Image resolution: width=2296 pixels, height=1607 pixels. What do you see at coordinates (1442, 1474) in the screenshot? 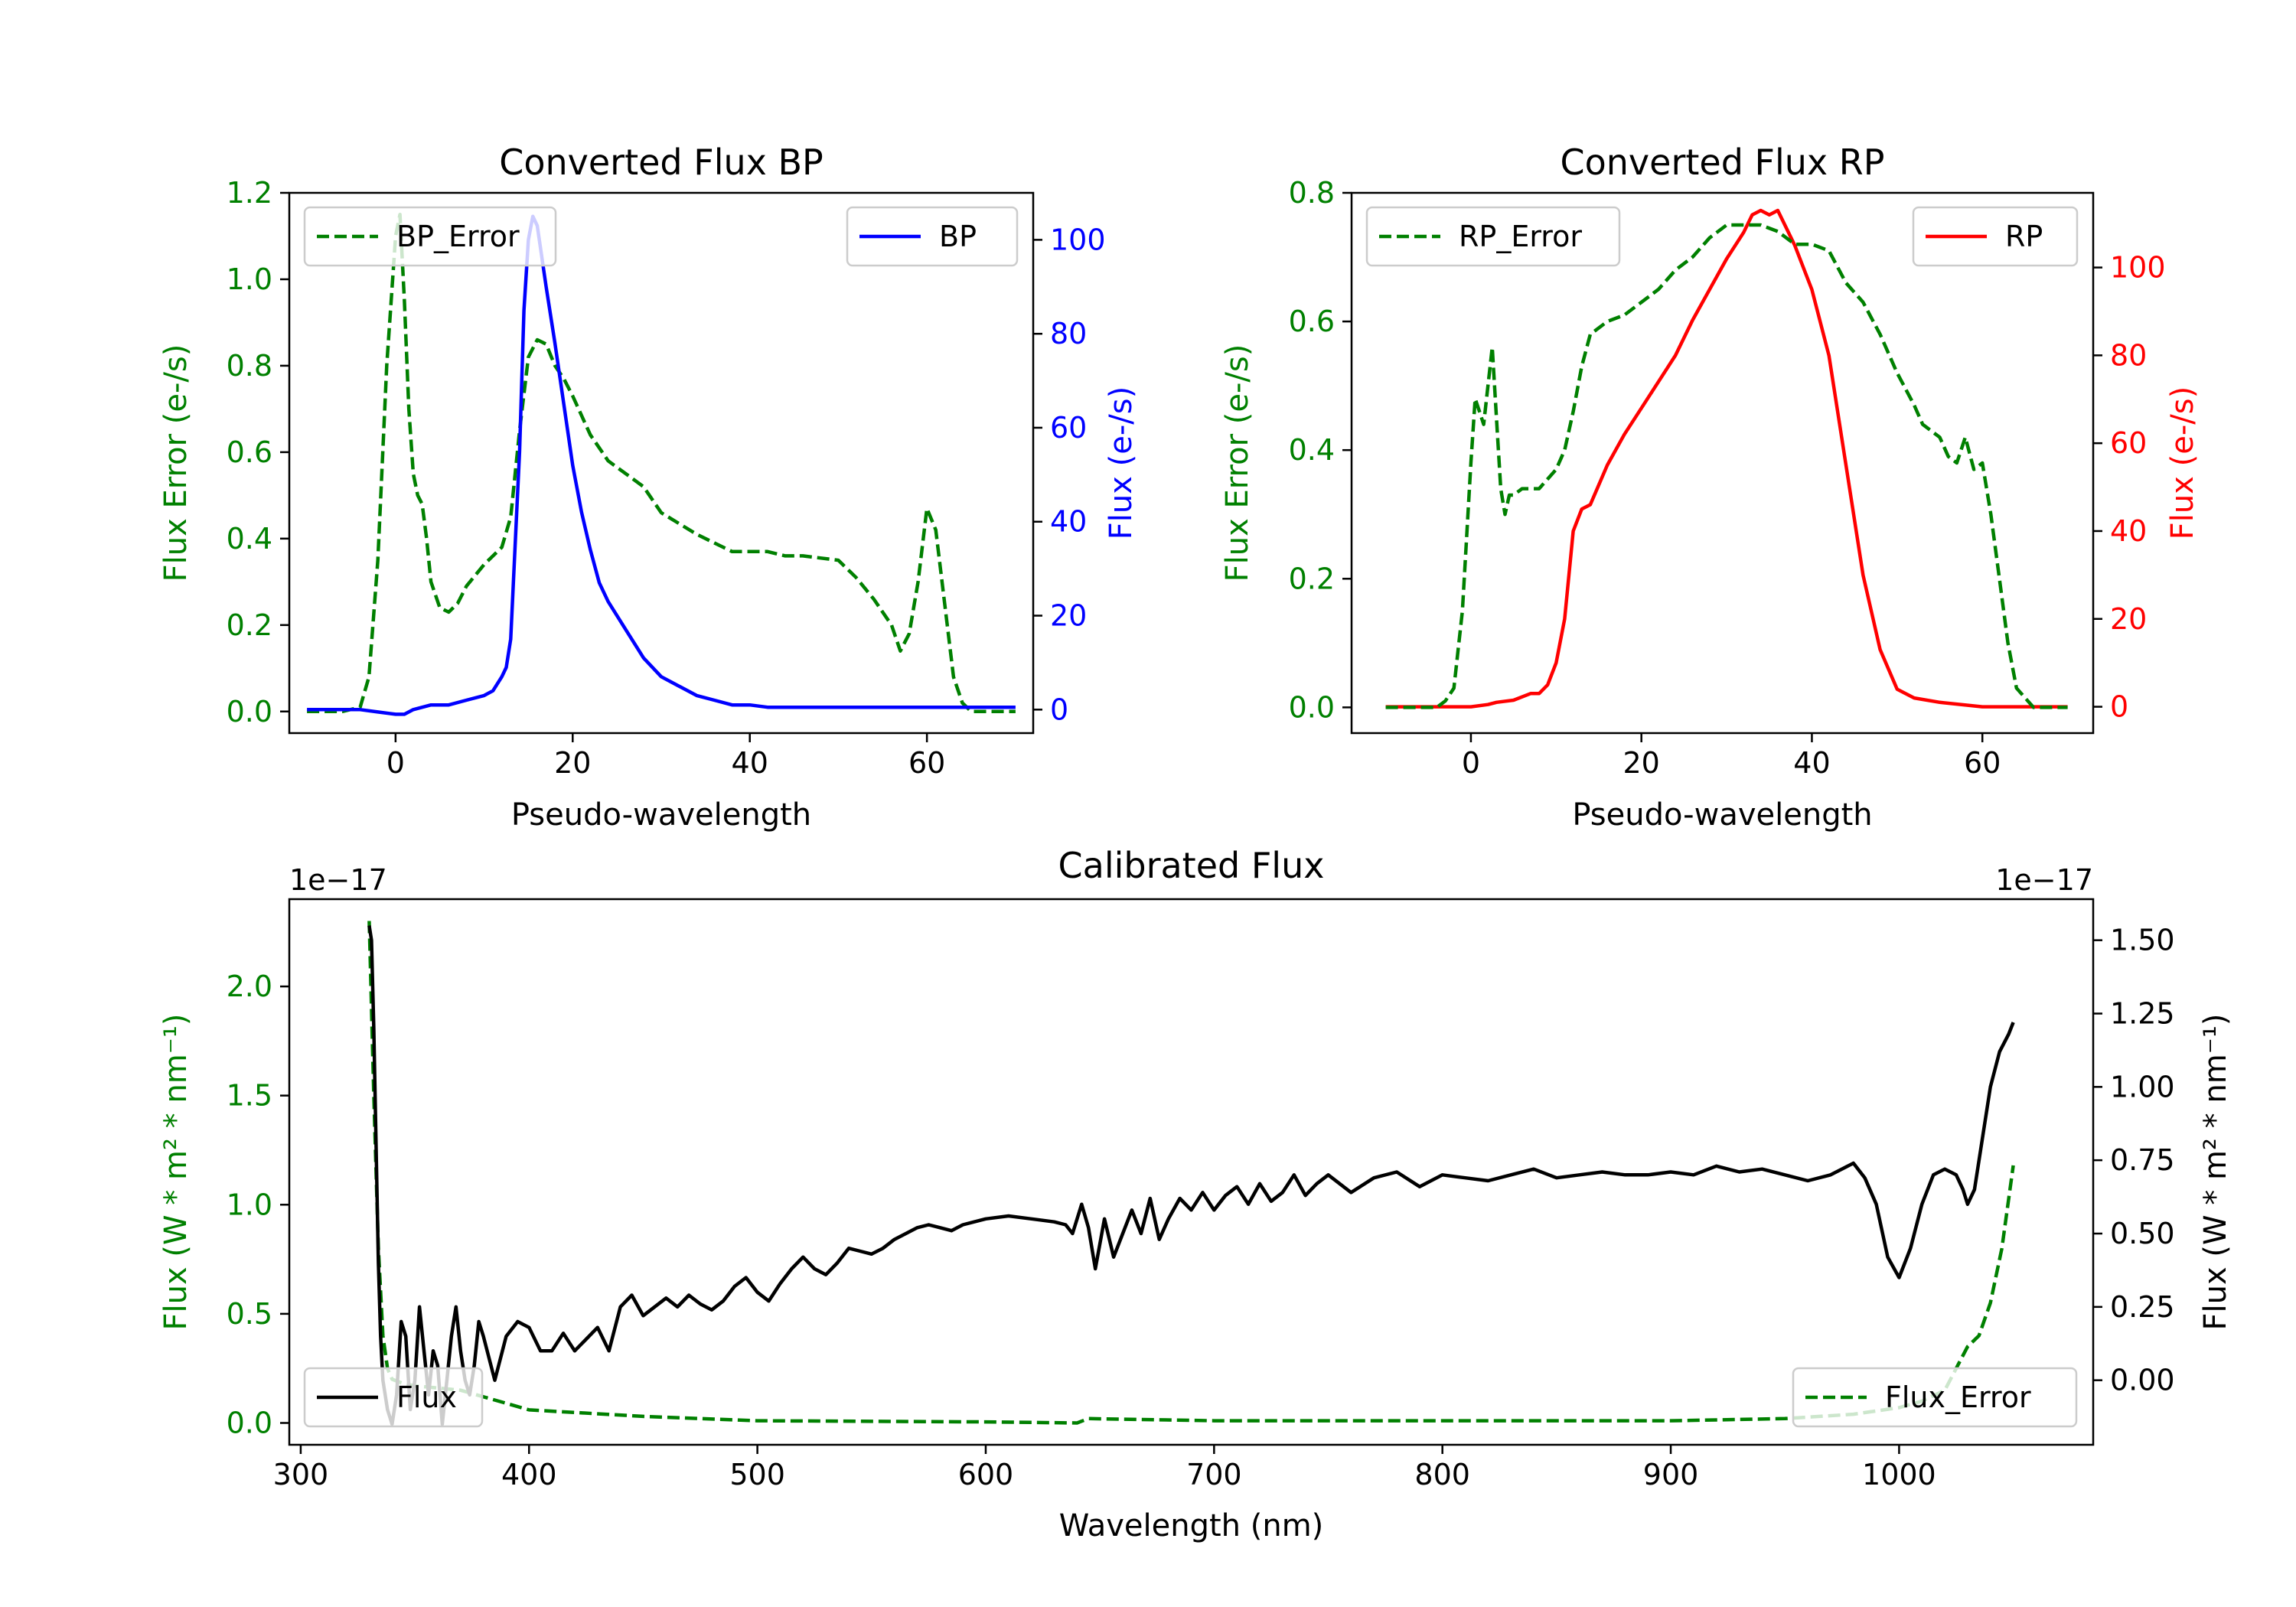
I see `x-tick-label: 800` at bounding box center [1442, 1474].